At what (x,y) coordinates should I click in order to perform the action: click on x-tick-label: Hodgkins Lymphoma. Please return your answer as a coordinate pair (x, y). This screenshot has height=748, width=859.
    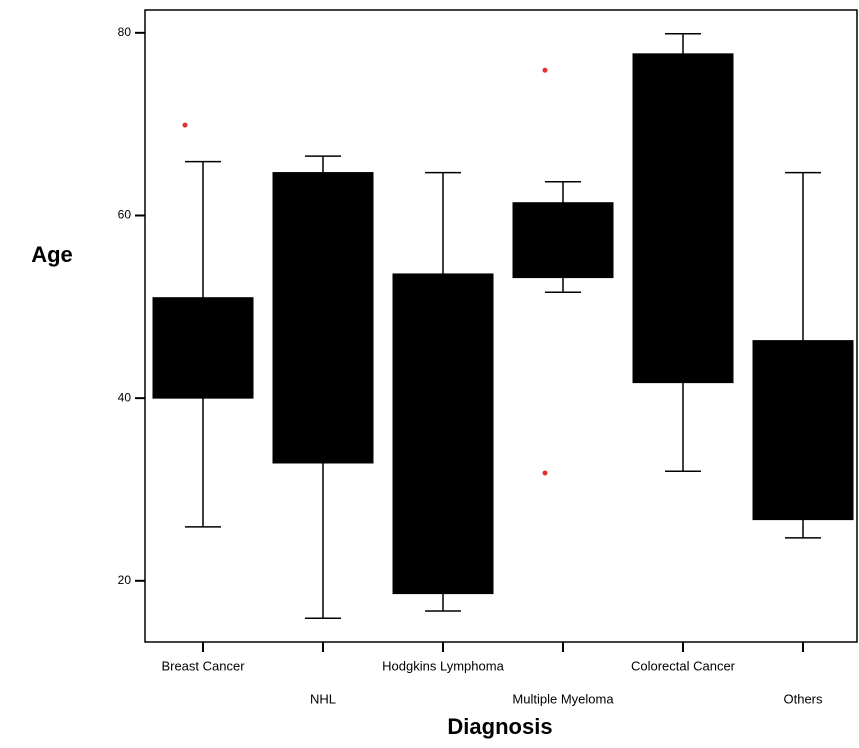
    Looking at the image, I should click on (443, 665).